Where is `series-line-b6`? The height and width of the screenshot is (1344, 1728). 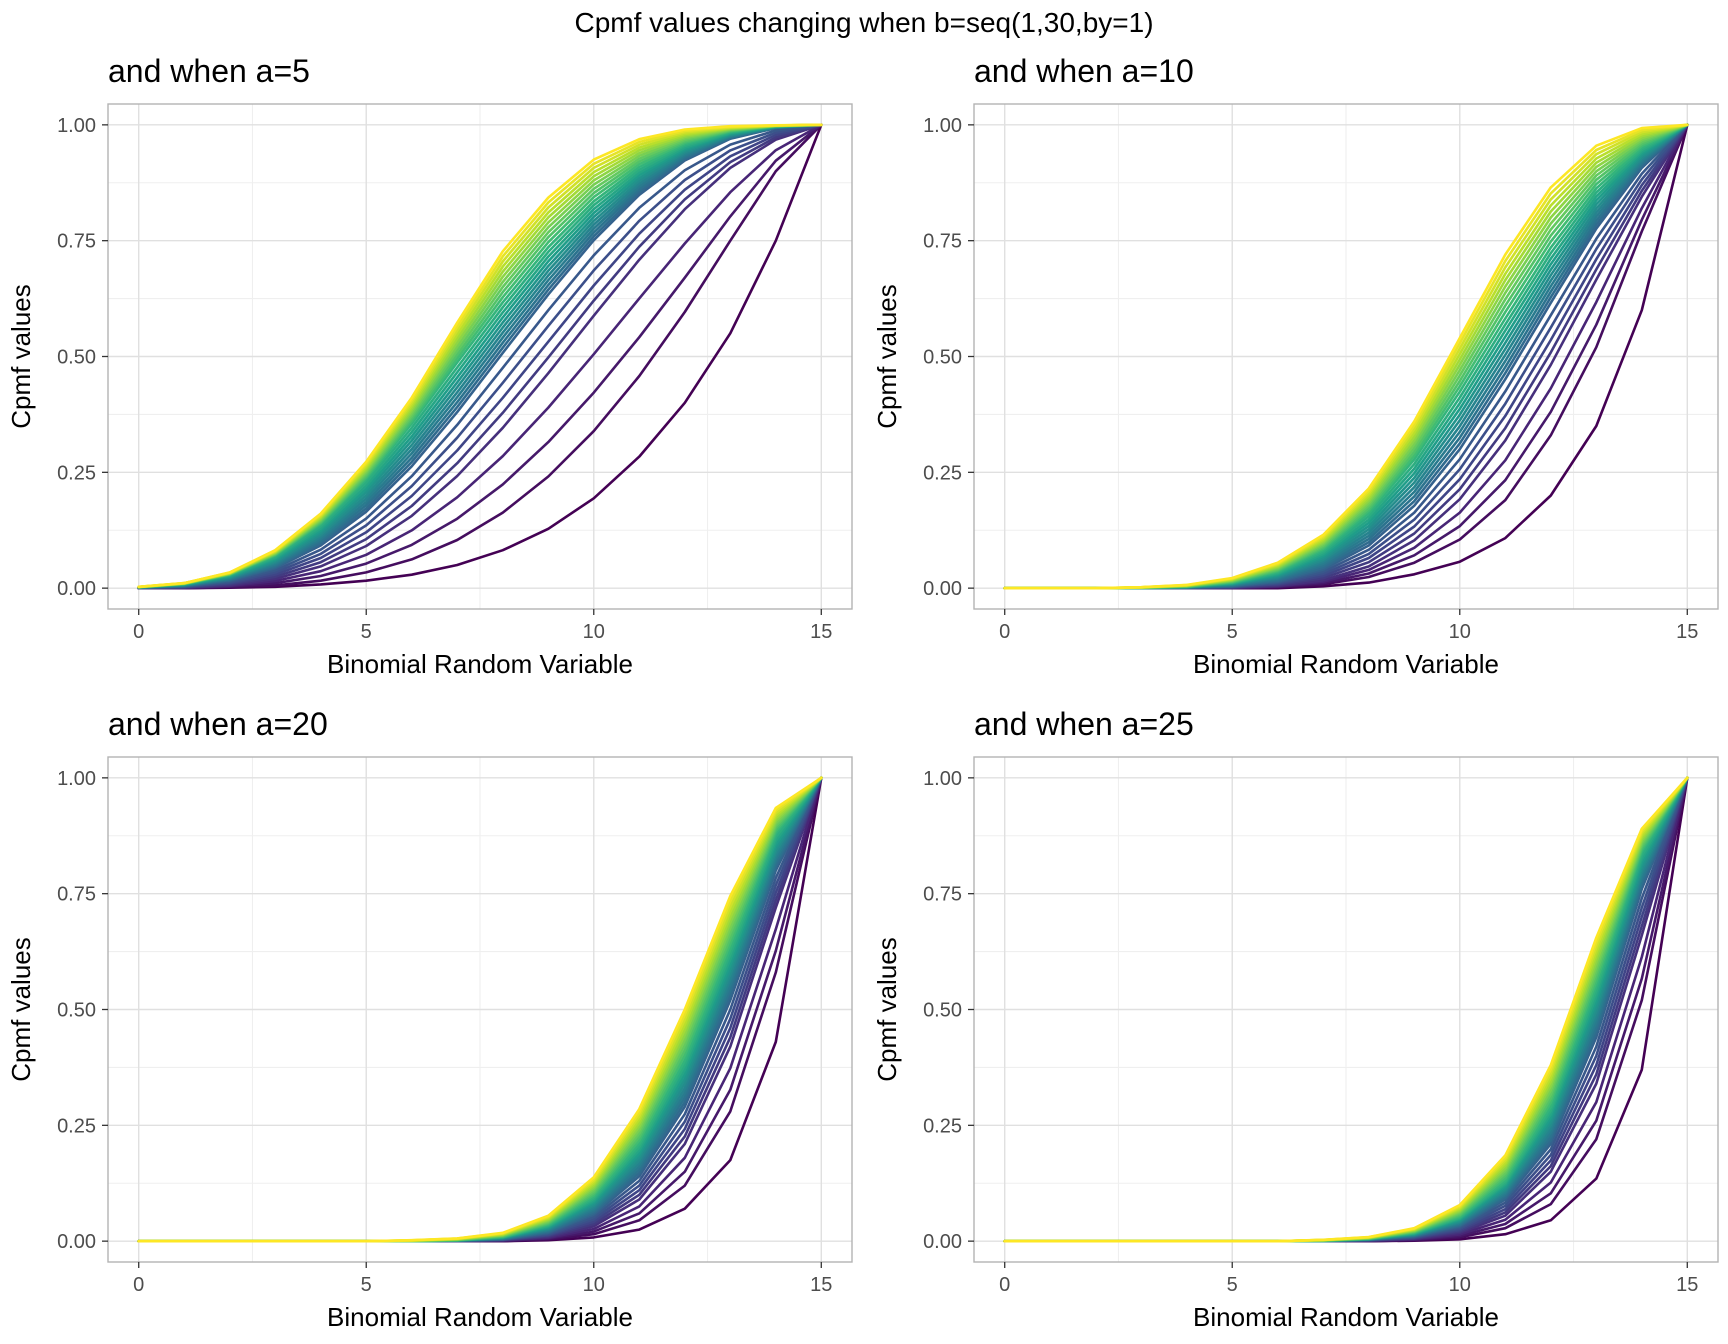
series-line-b6 is located at coordinates (480, 356).